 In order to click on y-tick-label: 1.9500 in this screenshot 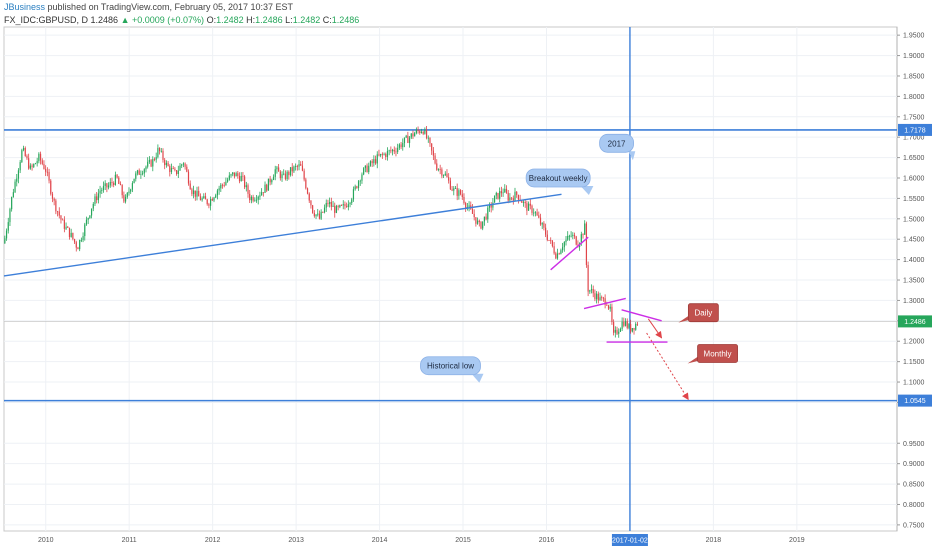, I will do `click(914, 36)`.